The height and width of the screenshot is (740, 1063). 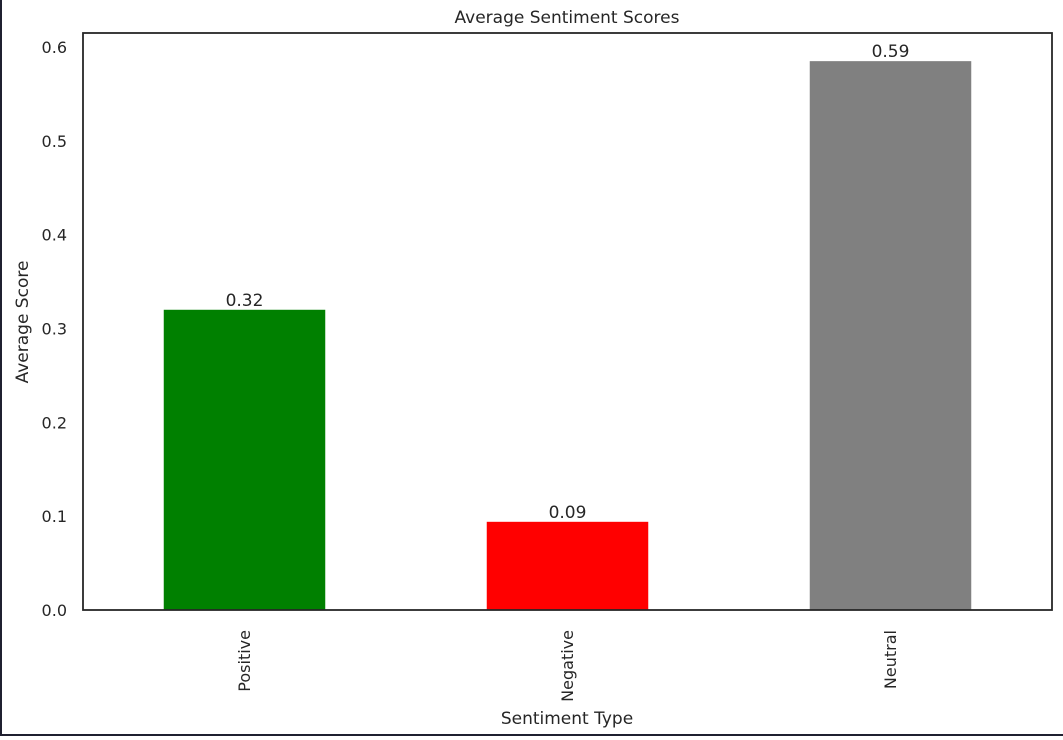 What do you see at coordinates (244, 459) in the screenshot?
I see `bar-positive` at bounding box center [244, 459].